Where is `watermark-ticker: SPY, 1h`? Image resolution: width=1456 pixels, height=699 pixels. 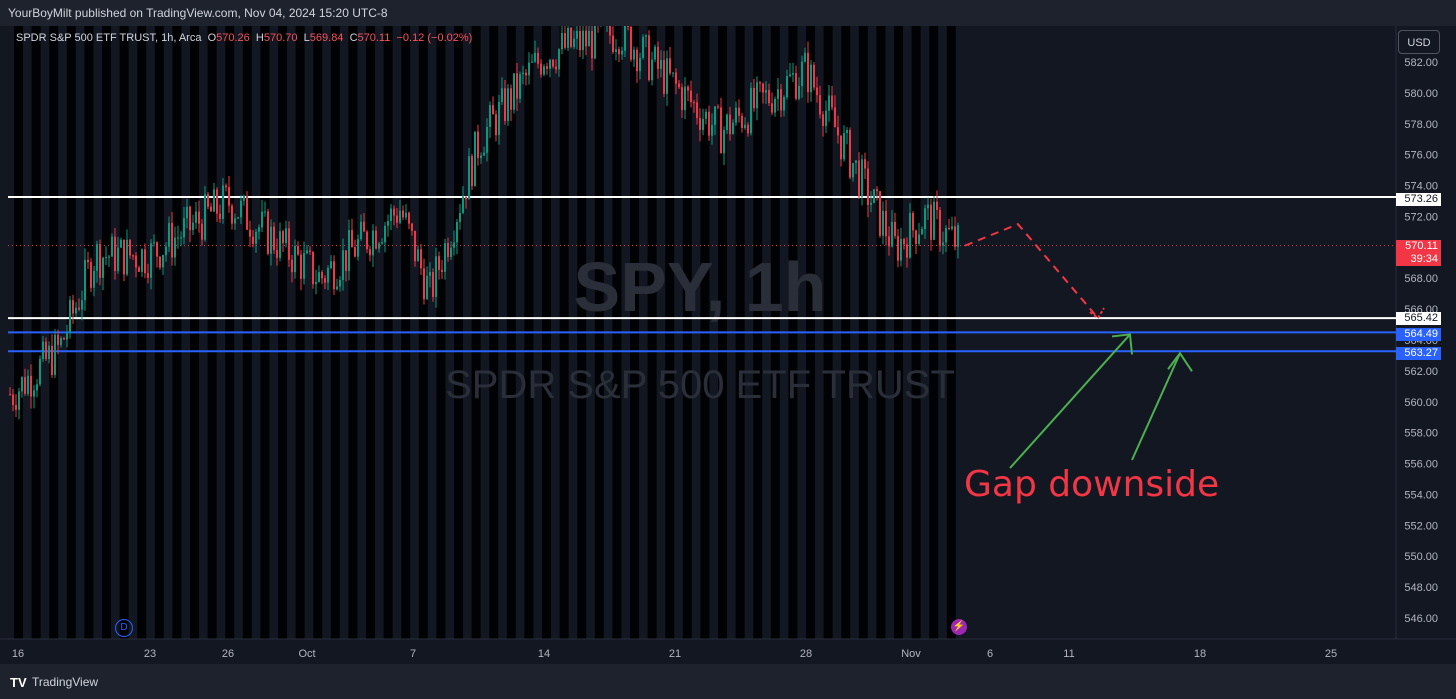
watermark-ticker: SPY, 1h is located at coordinates (700, 287).